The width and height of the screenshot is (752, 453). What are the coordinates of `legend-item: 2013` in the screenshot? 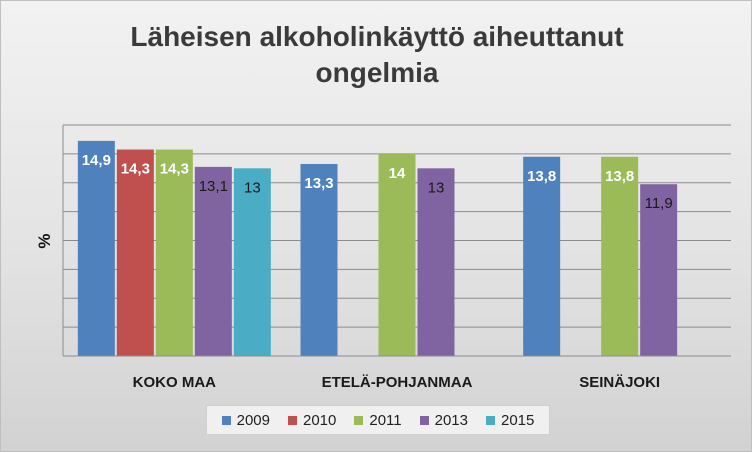 It's located at (443, 420).